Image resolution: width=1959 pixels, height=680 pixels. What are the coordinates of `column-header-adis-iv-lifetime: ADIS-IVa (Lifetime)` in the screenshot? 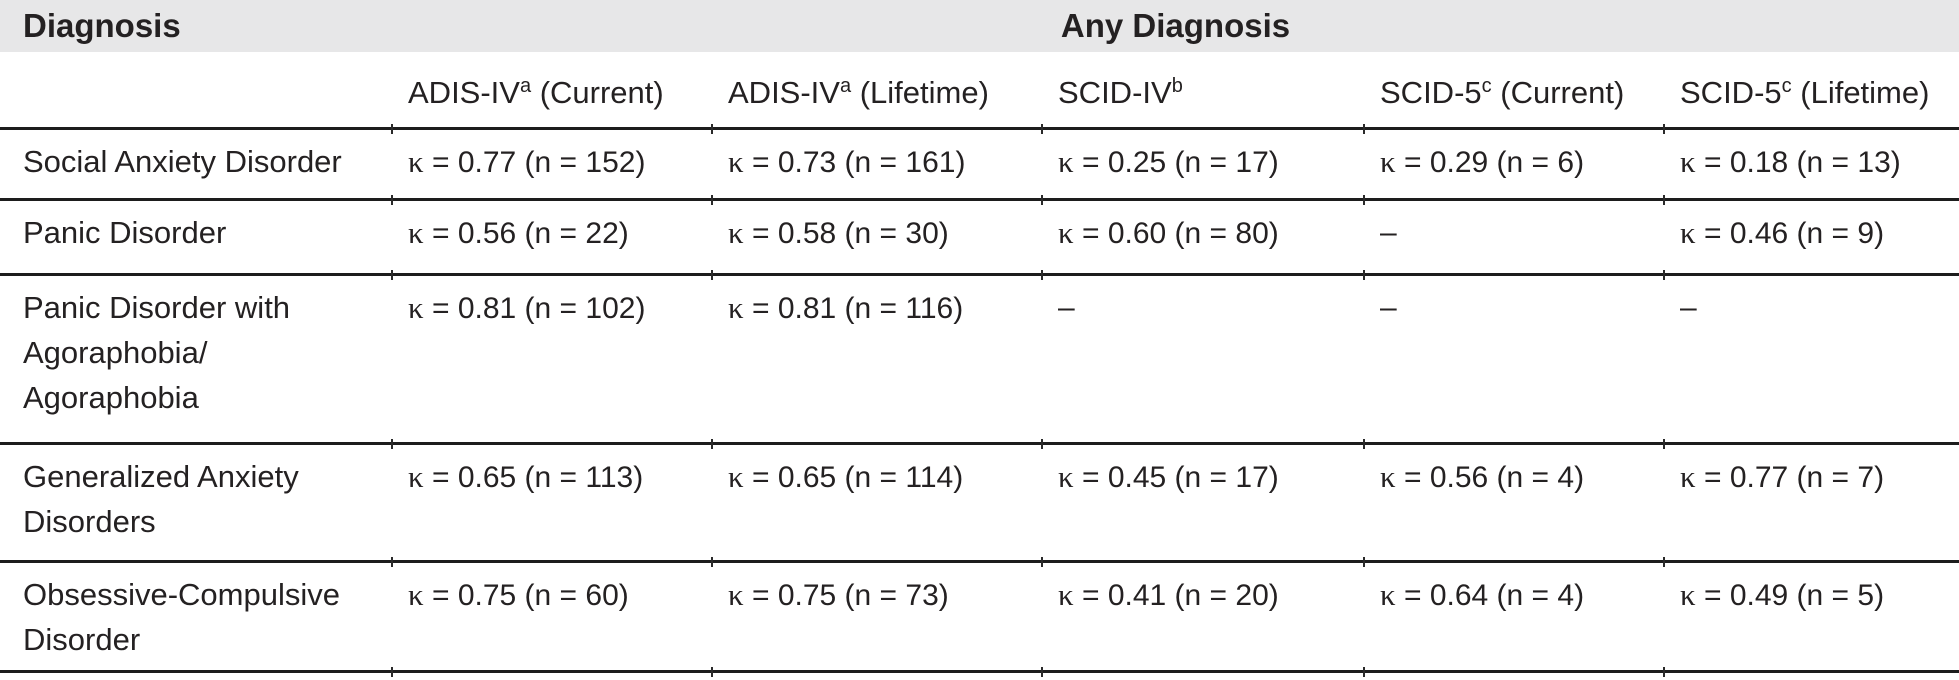 It's located at (876, 93).